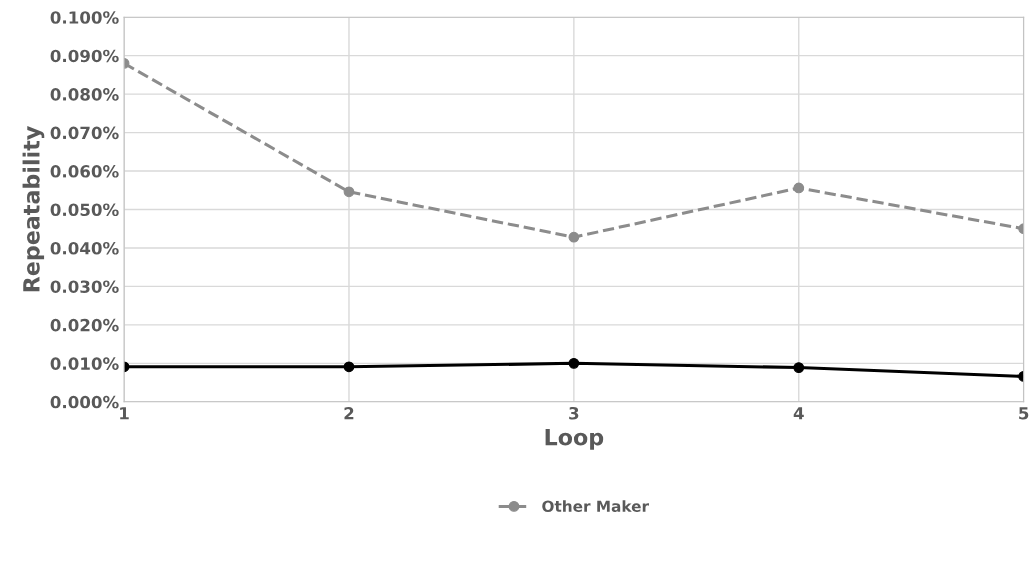  What do you see at coordinates (84, 56) in the screenshot?
I see `y-tick-label: 0.090%` at bounding box center [84, 56].